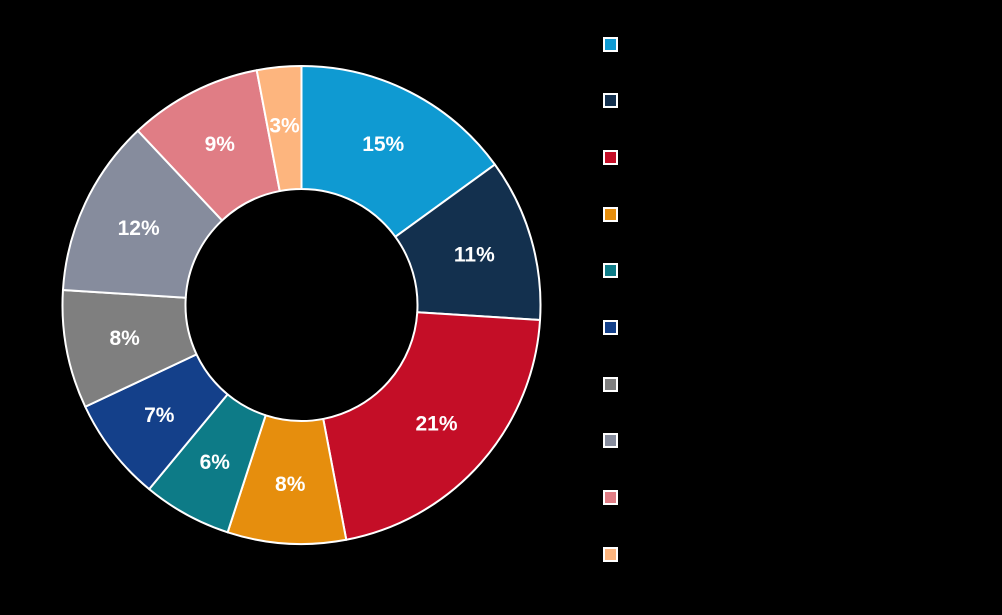 The image size is (1002, 615). What do you see at coordinates (383, 144) in the screenshot?
I see `slice-label: 15%` at bounding box center [383, 144].